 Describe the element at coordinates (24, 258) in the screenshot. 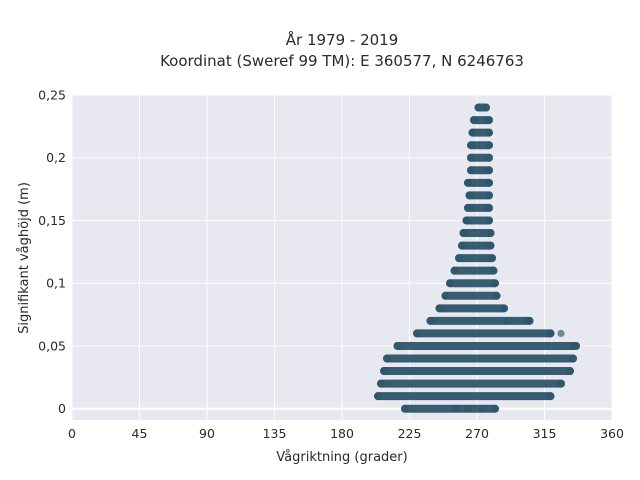

I see `y-axis-label: Signifikant våghöjd (m)` at that location.